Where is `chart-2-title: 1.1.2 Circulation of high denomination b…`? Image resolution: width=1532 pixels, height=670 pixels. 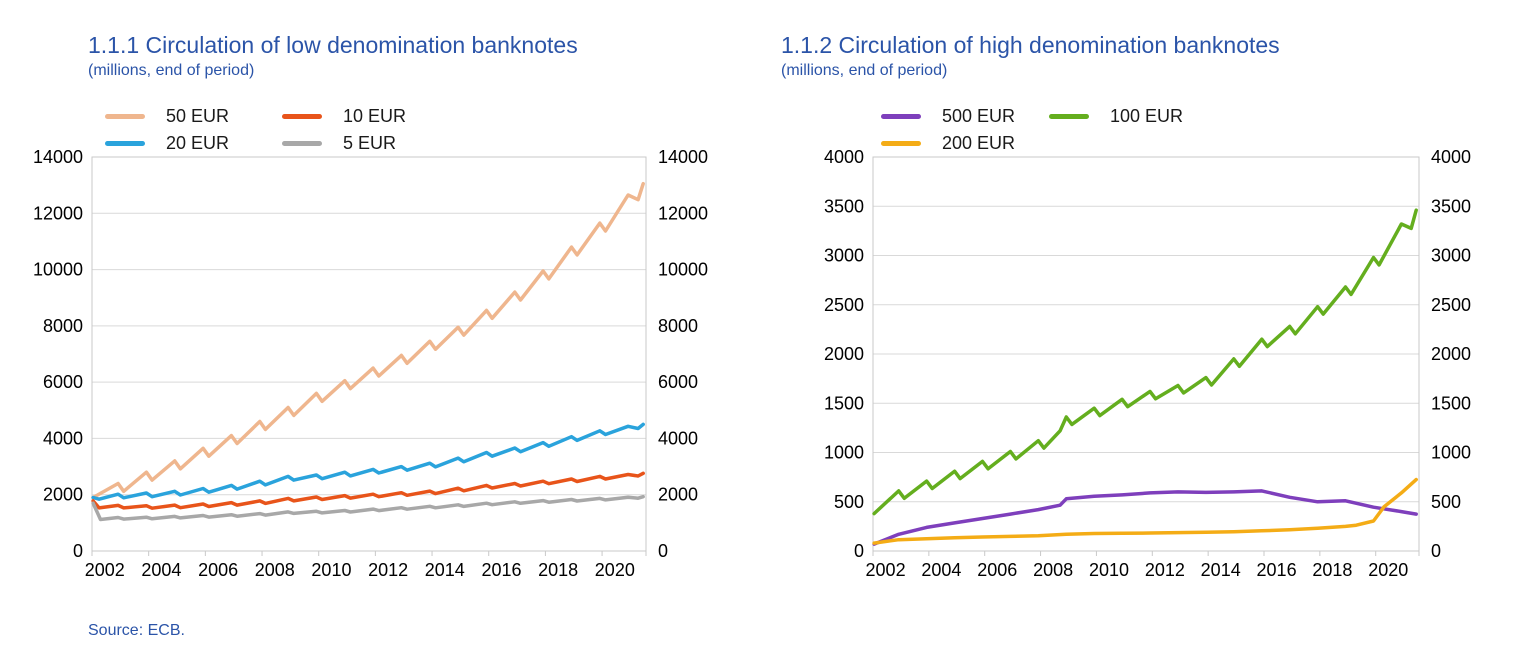 chart-2-title: 1.1.2 Circulation of high denomination b… is located at coordinates (1030, 45).